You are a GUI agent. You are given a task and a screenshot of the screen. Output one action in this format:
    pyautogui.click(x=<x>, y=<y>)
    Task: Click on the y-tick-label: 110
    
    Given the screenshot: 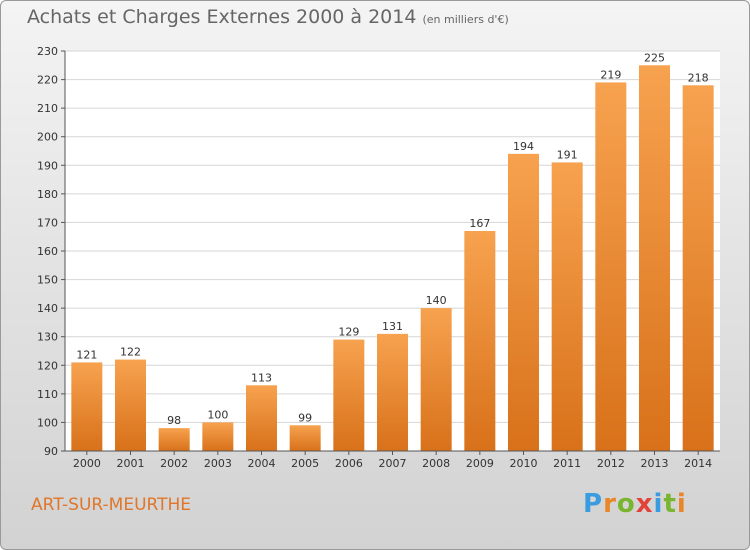 What is the action you would take?
    pyautogui.click(x=47, y=394)
    